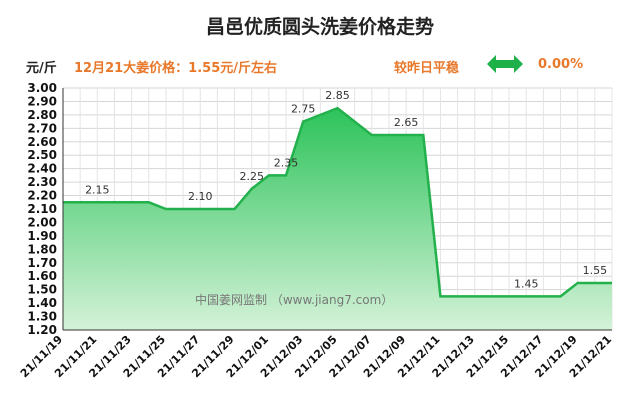 This screenshot has height=410, width=640. Describe the element at coordinates (42, 249) in the screenshot. I see `y-tick-label: 1.80` at that location.